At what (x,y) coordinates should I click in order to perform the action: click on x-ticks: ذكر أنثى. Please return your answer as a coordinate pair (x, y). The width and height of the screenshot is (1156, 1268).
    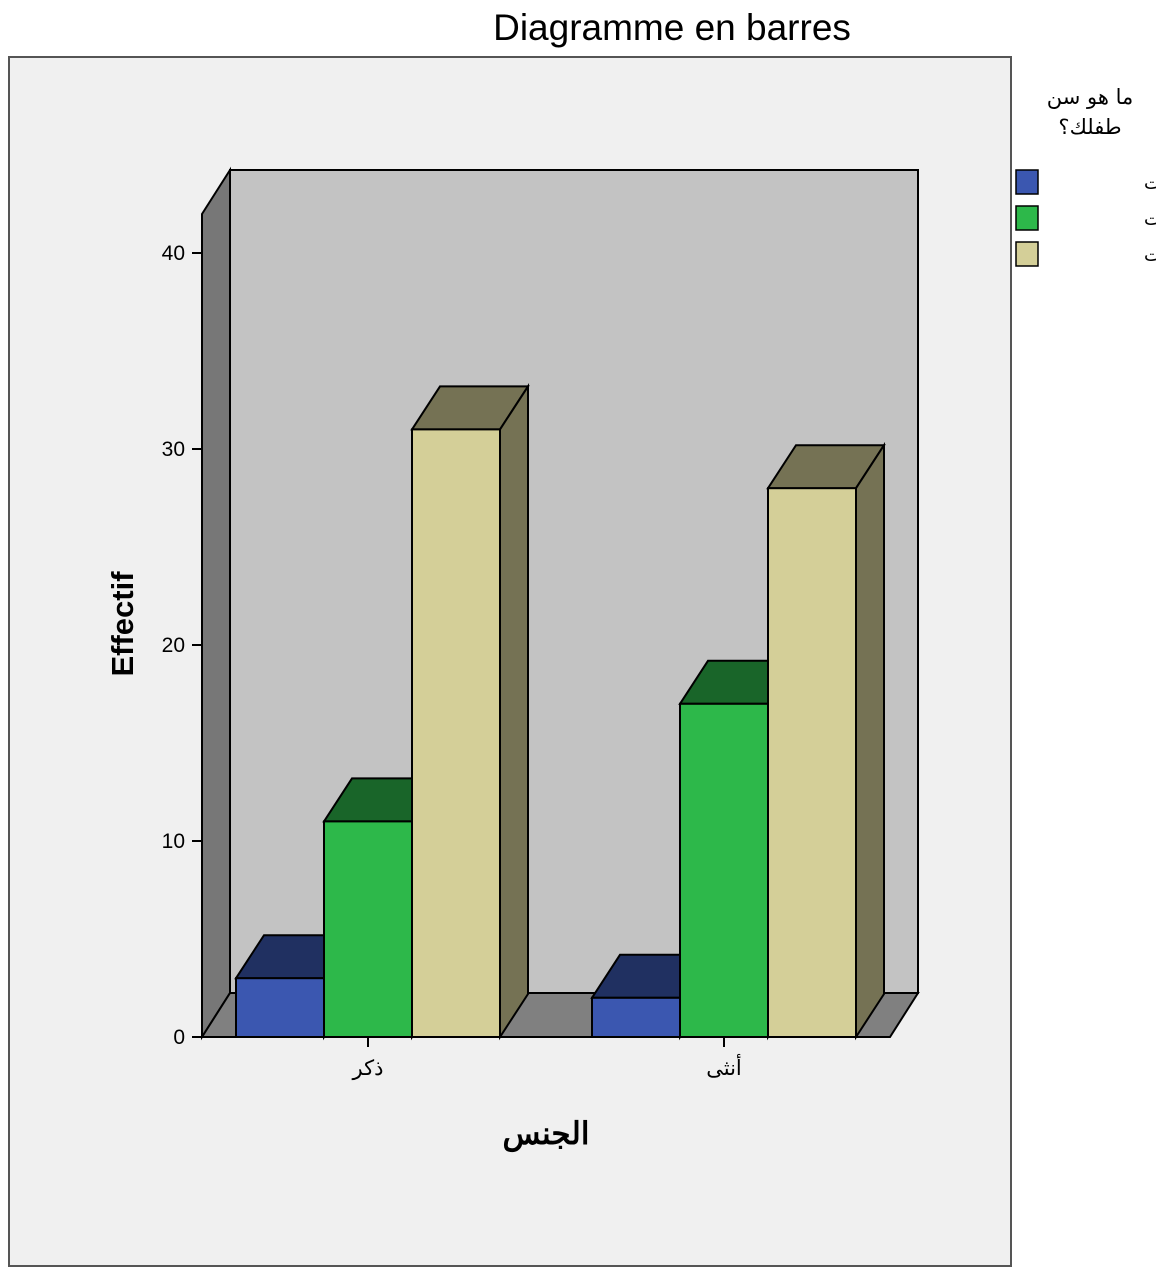
    Looking at the image, I should click on (547, 1059).